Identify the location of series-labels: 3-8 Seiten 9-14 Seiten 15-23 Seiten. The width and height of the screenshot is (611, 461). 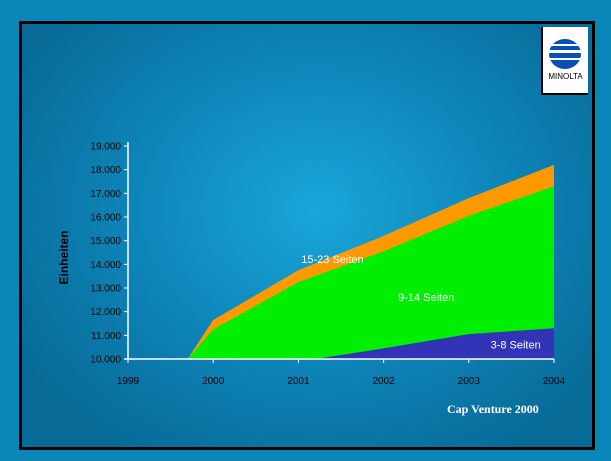
(420, 302).